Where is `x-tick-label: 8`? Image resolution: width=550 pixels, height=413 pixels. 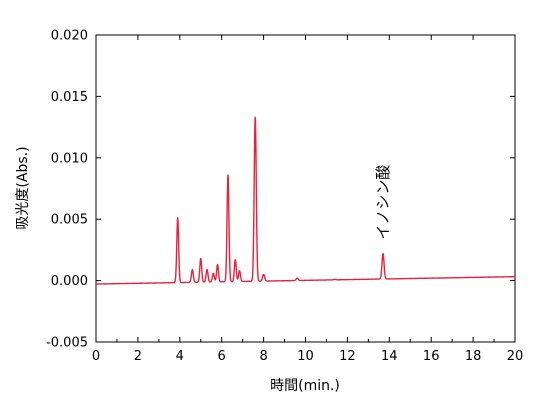
x-tick-label: 8 is located at coordinates (263, 356).